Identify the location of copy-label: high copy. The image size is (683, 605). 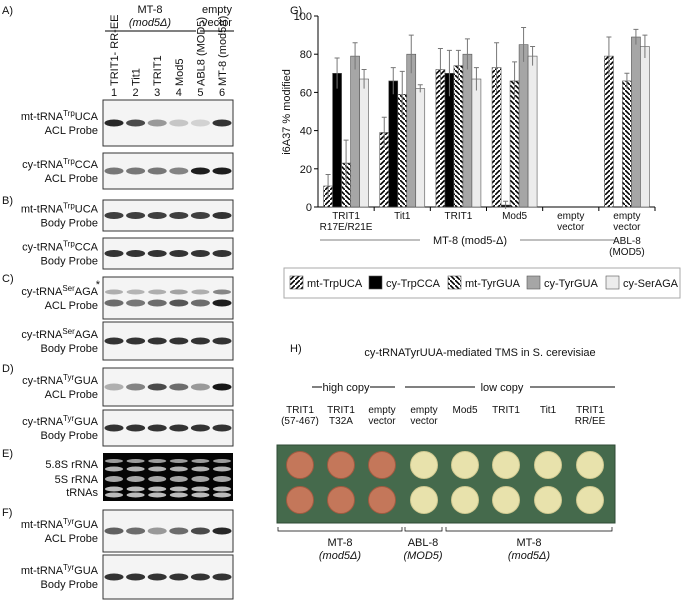
(346, 388).